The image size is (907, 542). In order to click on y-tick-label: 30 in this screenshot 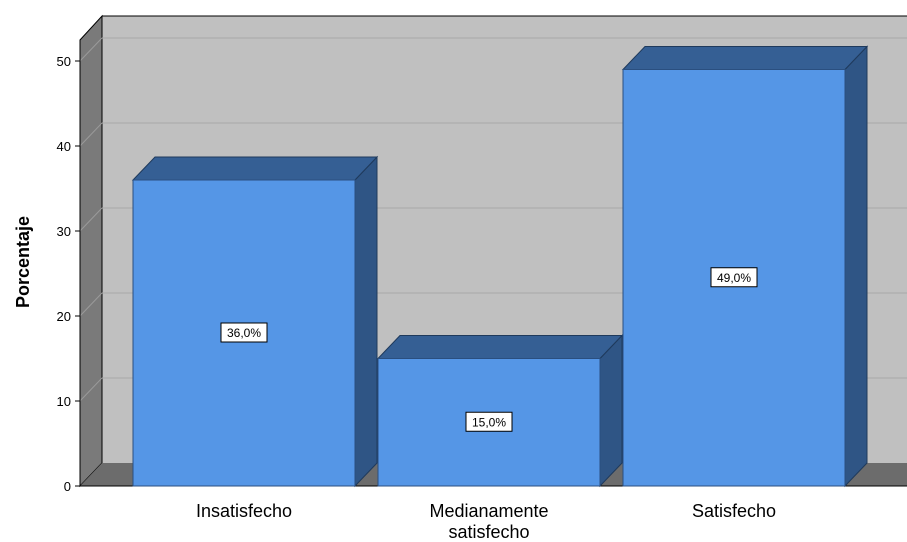, I will do `click(64, 231)`.